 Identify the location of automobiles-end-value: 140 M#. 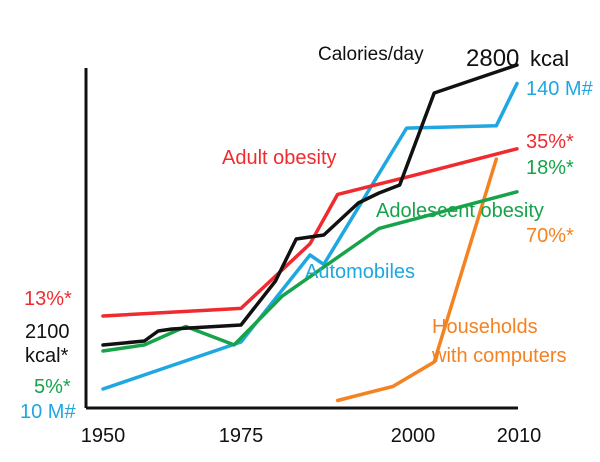
(560, 89).